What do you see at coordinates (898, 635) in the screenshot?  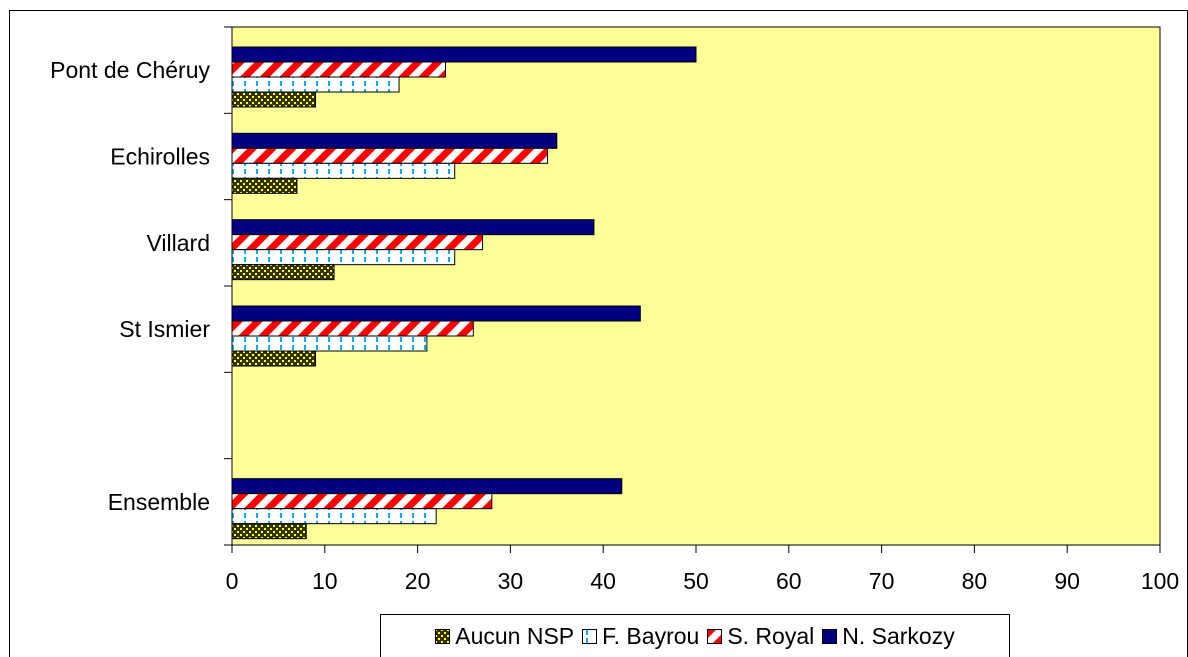 I see `legend-label: N. Sarkozy` at bounding box center [898, 635].